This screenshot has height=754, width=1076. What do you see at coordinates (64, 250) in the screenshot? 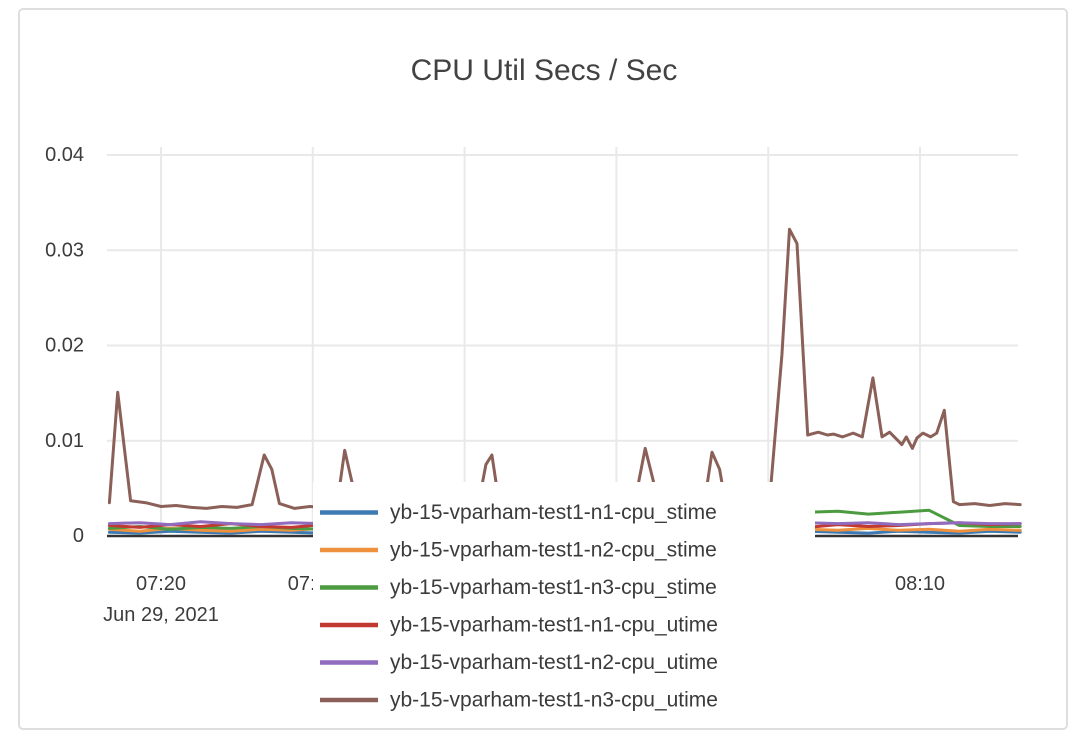
I see `y-tick-label: 0.03` at bounding box center [64, 250].